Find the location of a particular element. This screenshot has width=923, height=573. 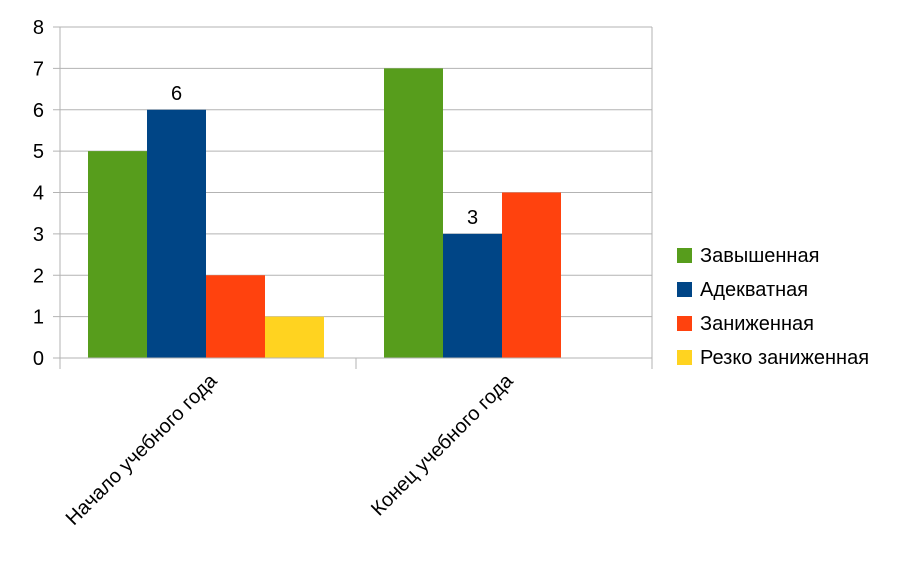

y-tick-label: 8 is located at coordinates (38, 28).